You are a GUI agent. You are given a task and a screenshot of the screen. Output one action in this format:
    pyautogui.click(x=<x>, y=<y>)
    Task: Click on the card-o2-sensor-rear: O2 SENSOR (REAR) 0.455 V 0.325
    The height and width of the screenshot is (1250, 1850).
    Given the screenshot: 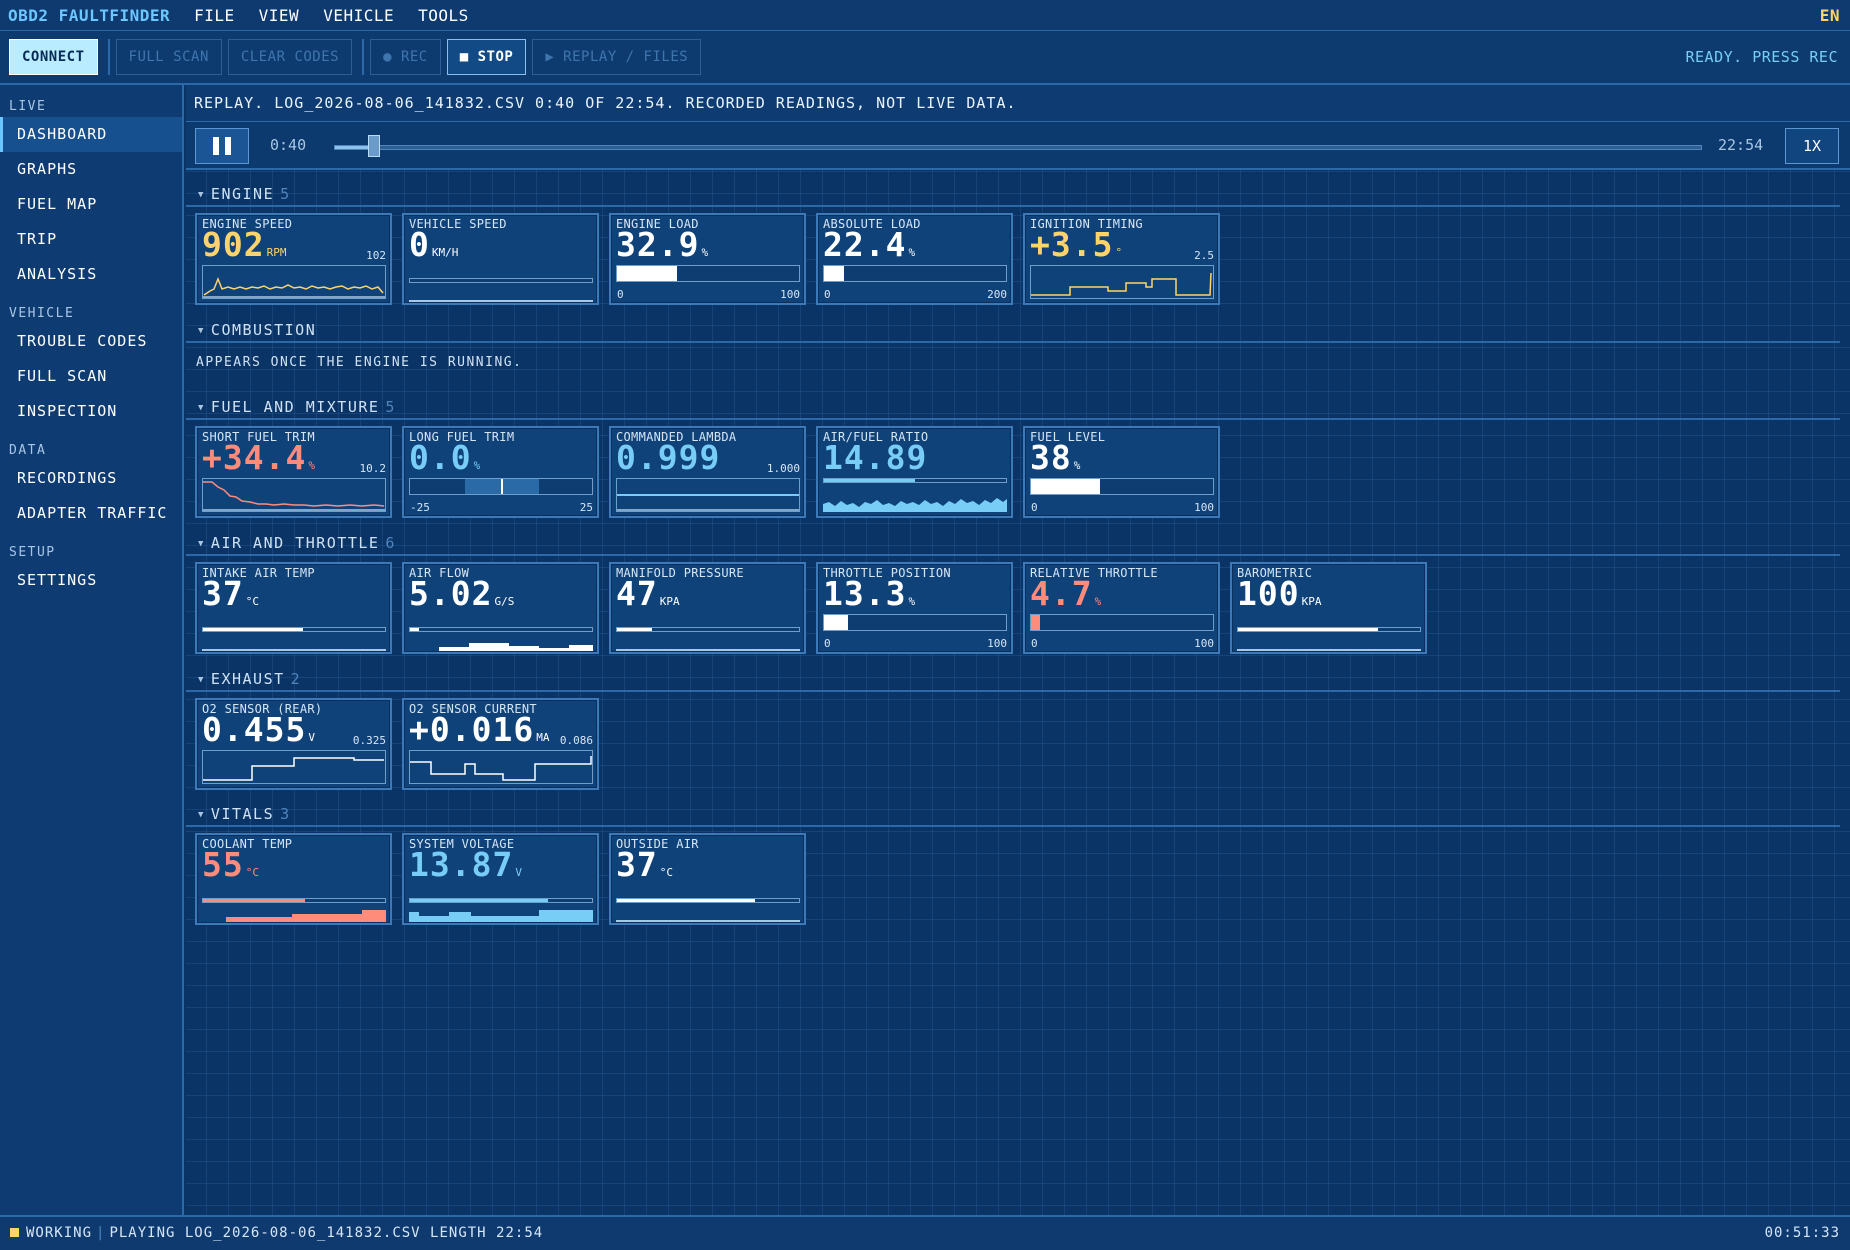 What is the action you would take?
    pyautogui.click(x=293, y=744)
    